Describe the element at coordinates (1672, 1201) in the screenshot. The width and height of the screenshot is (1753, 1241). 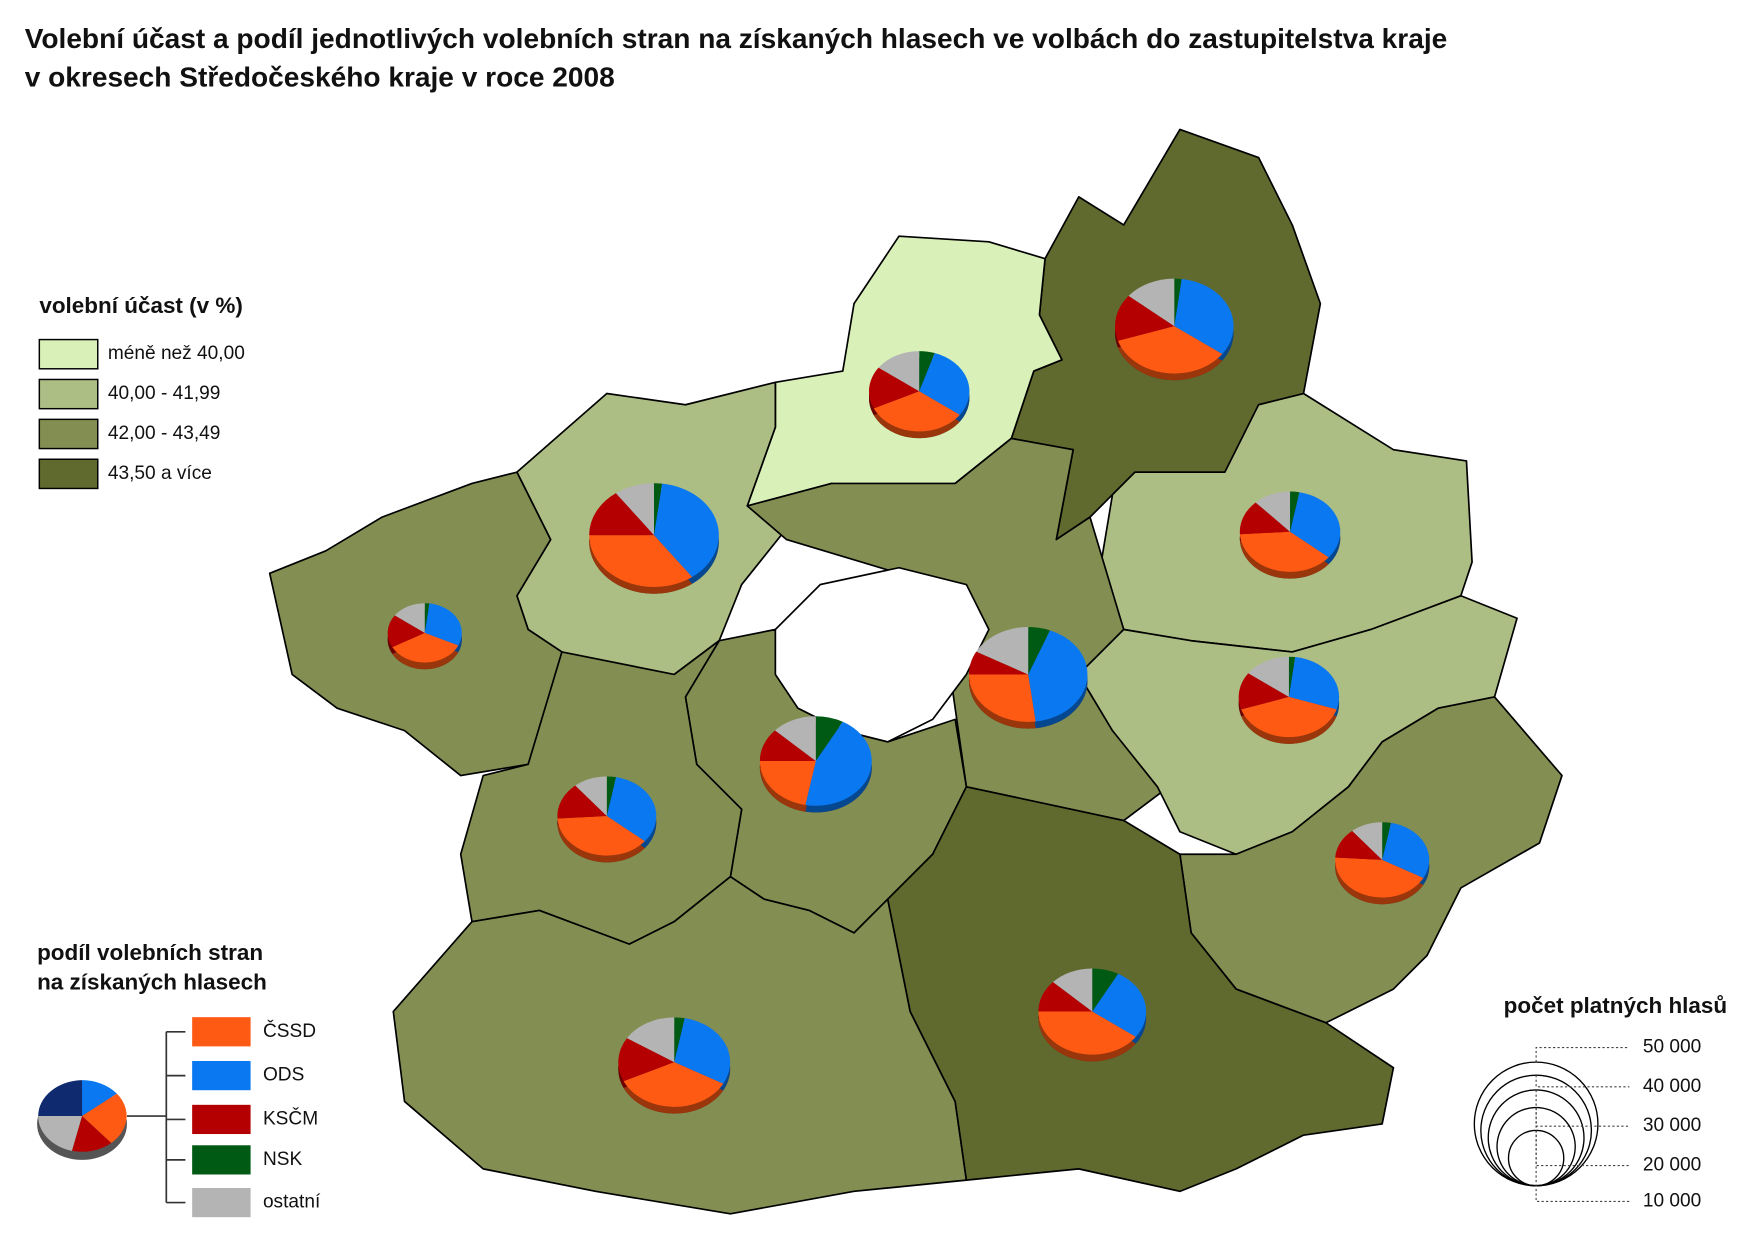
I see `size-label: 10 000` at that location.